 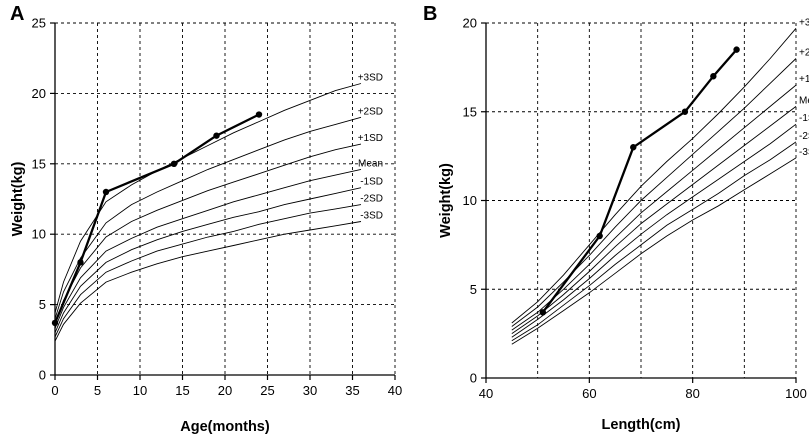 I want to click on x-tick-label: 60, so click(x=589, y=393).